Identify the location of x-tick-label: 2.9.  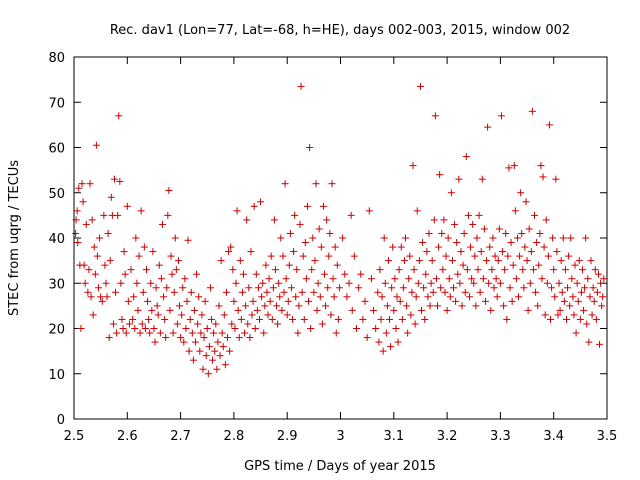
(287, 436).